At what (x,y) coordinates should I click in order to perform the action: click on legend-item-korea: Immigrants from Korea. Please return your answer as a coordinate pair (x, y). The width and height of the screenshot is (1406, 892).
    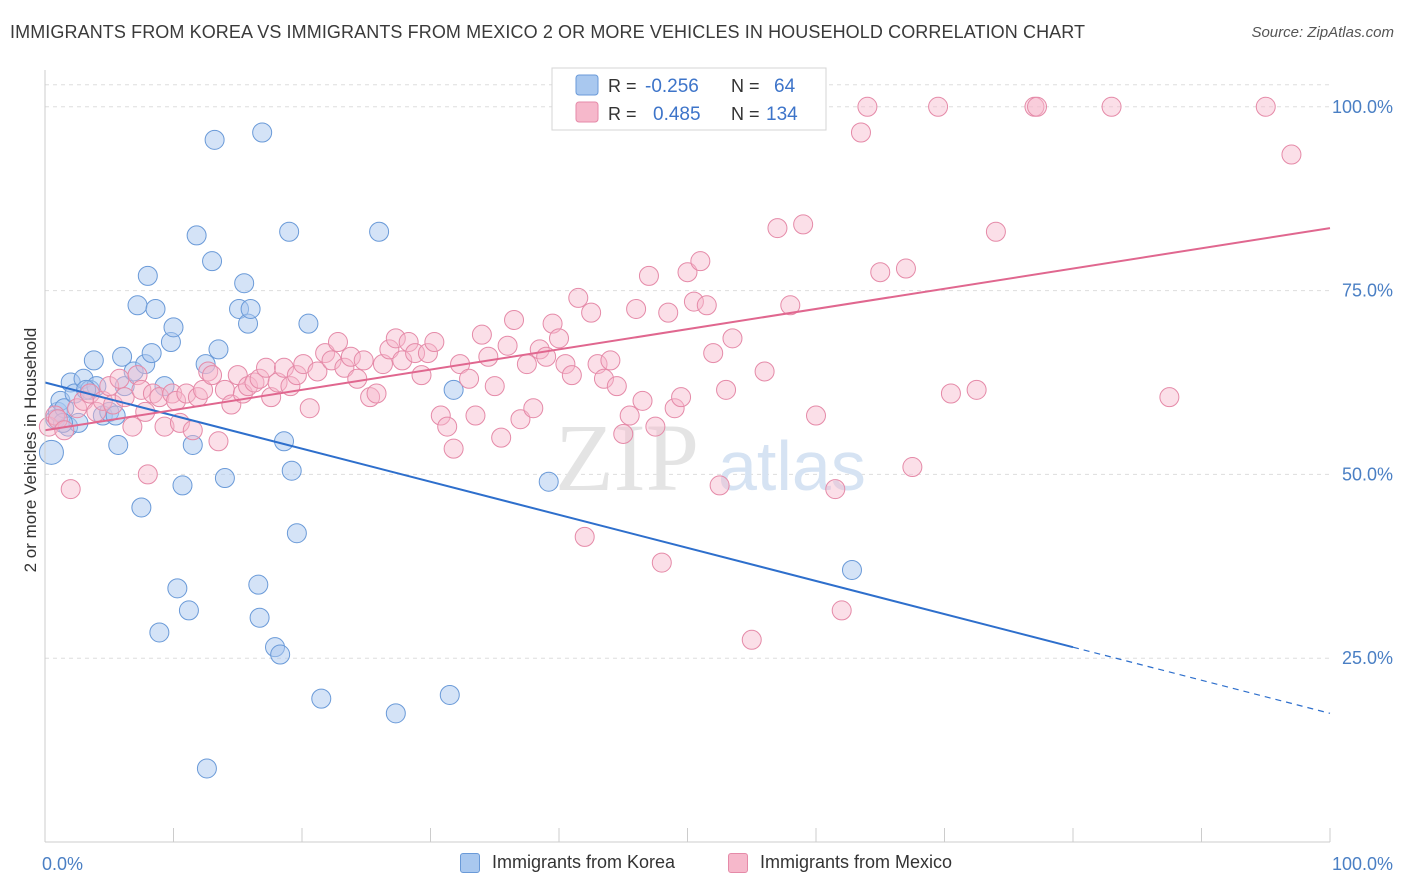
    Looking at the image, I should click on (567, 862).